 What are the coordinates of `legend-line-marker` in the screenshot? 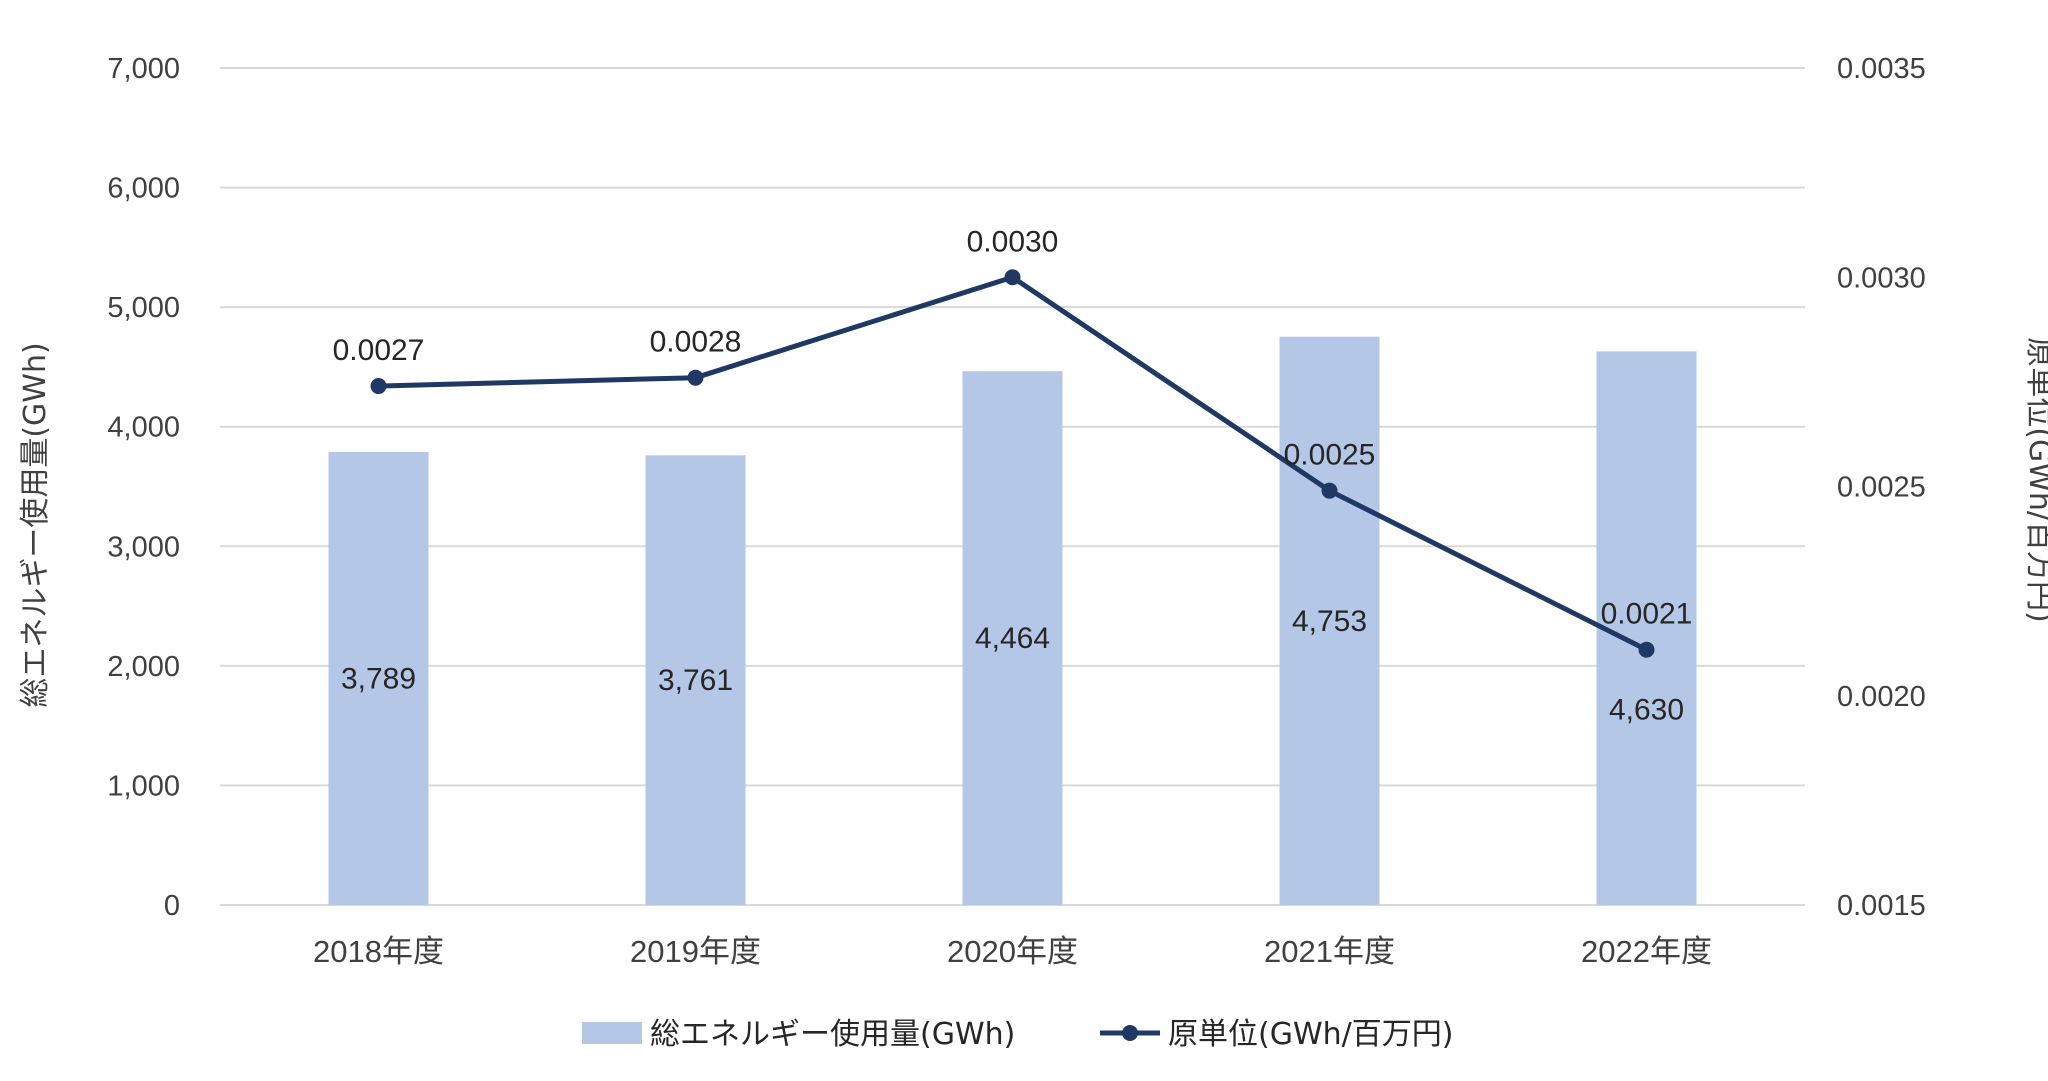 It's located at (1130, 1033).